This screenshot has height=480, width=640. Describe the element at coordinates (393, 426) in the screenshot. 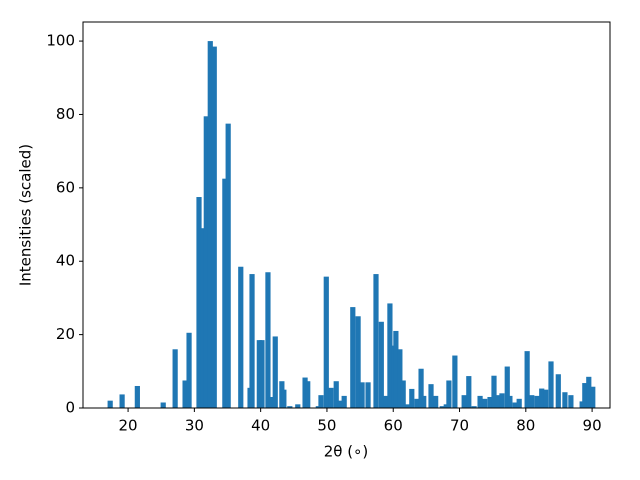

I see `x-tick-label: 60` at that location.